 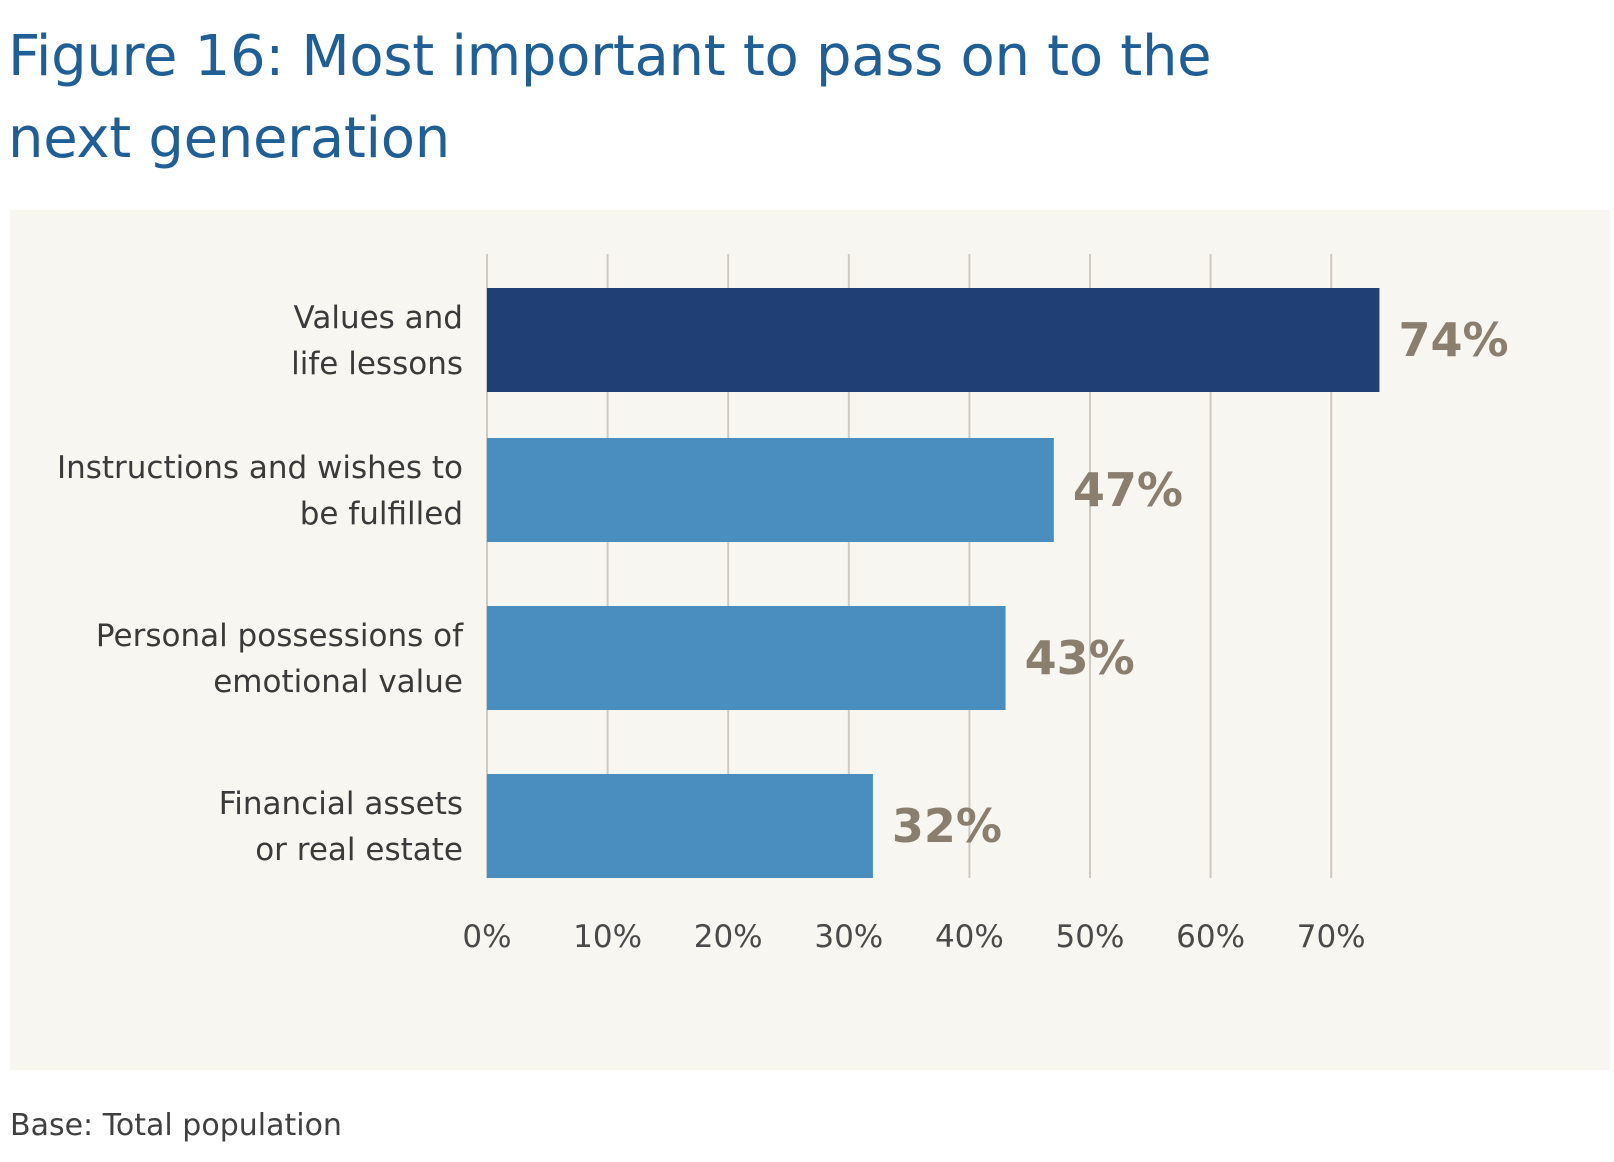 I want to click on category-label-3-line-1: Personal possessions of, so click(x=280, y=636).